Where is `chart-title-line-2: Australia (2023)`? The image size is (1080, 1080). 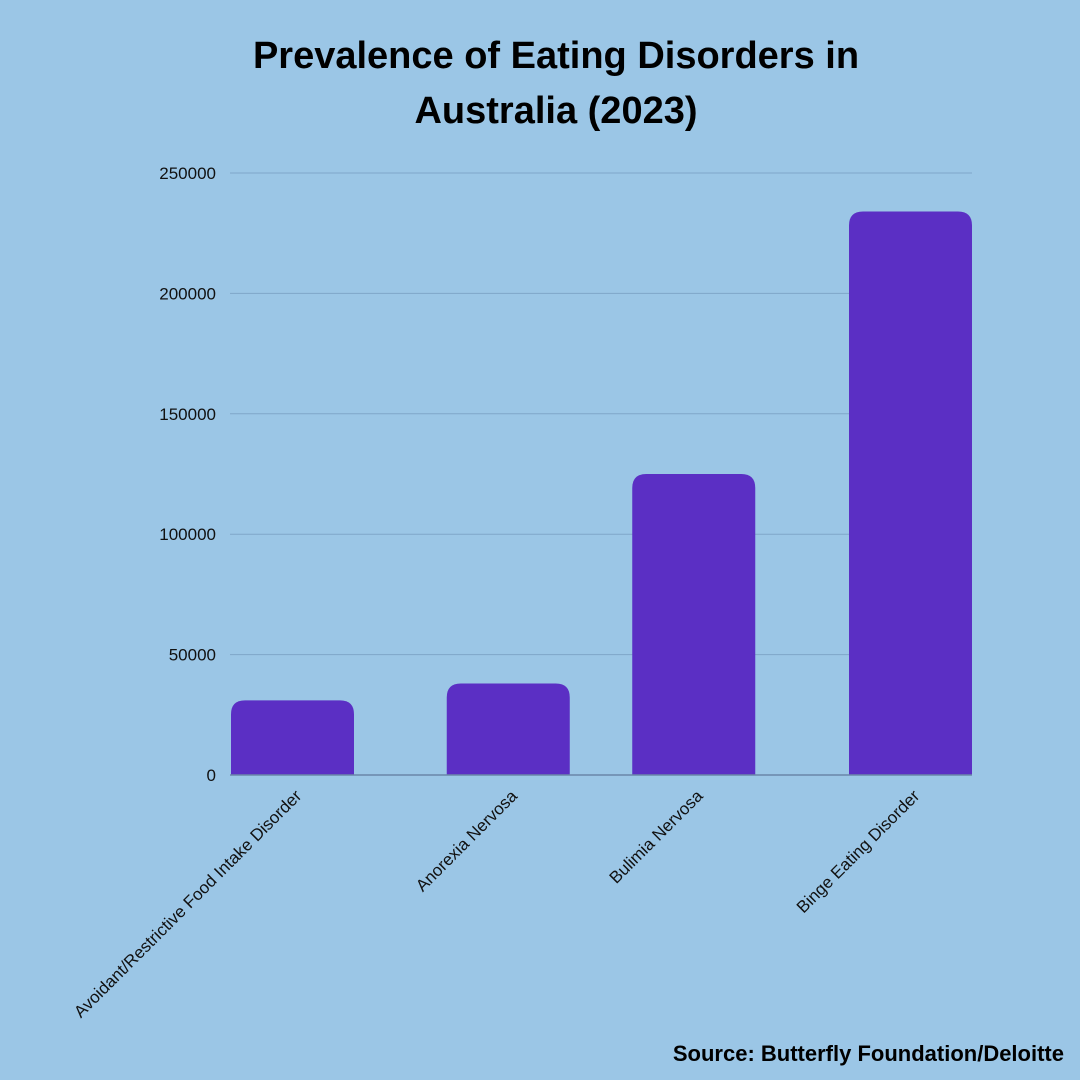
chart-title-line-2: Australia (2023) is located at coordinates (555, 111).